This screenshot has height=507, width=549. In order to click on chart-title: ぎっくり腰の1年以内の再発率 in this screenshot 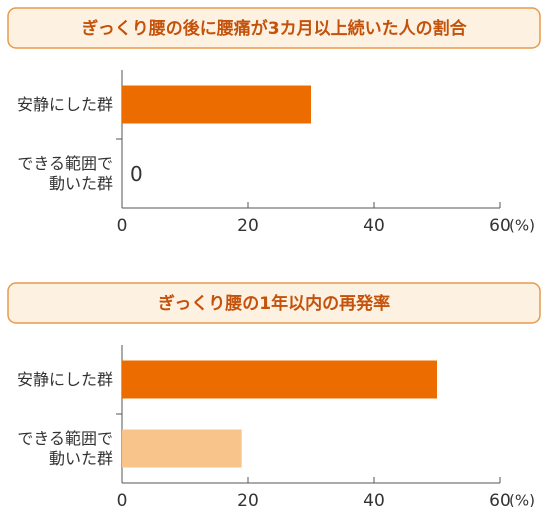, I will do `click(274, 303)`.